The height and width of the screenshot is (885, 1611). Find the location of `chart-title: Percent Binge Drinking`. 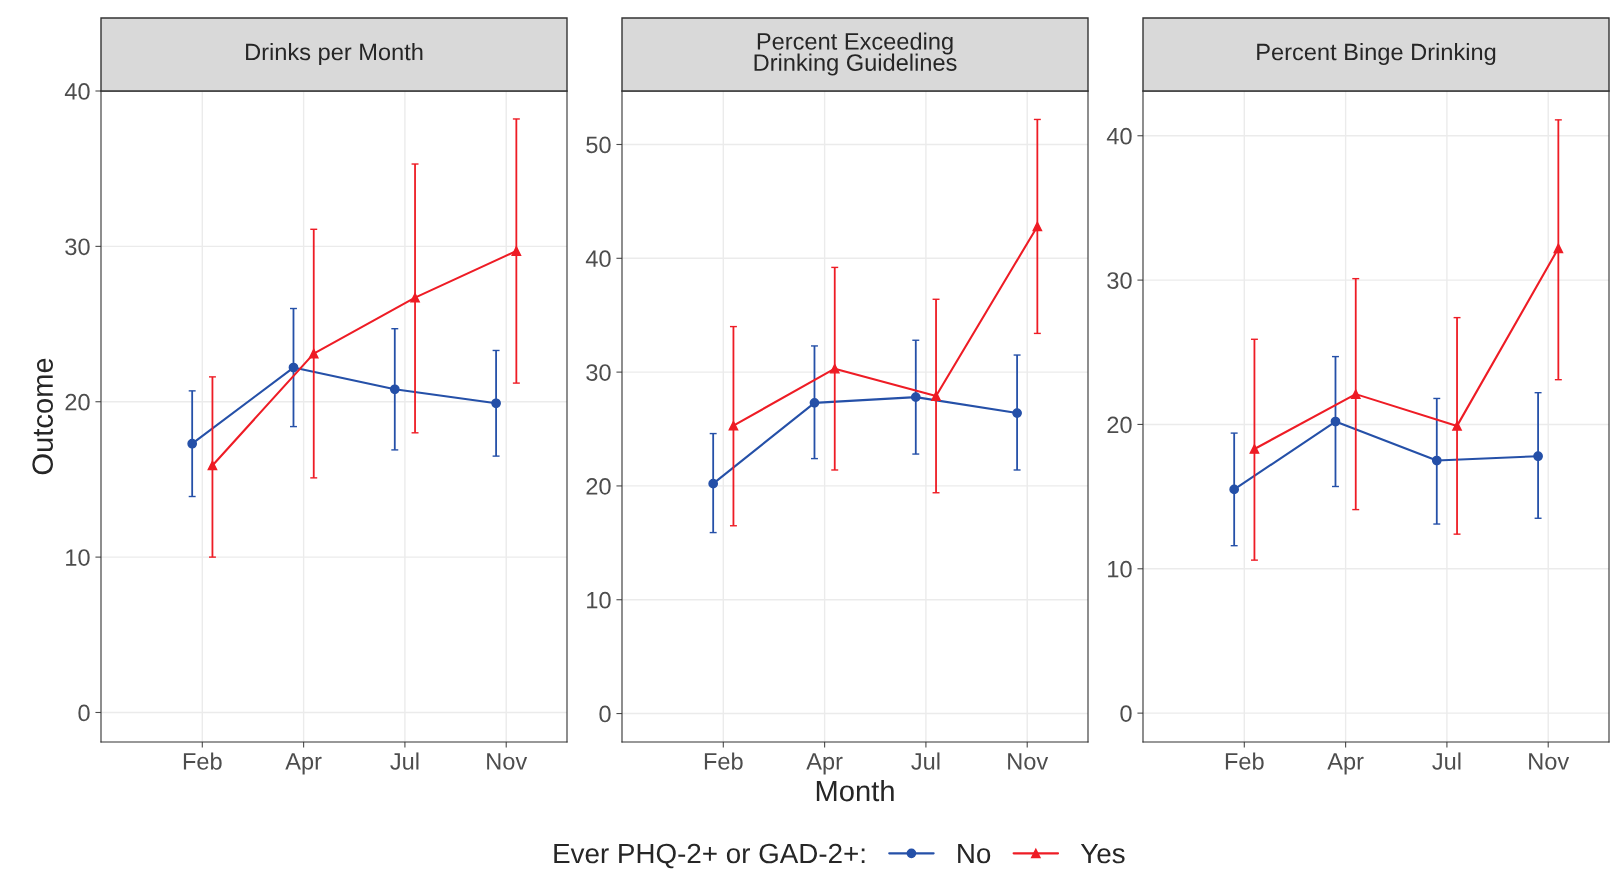

chart-title: Percent Binge Drinking is located at coordinates (1376, 54).